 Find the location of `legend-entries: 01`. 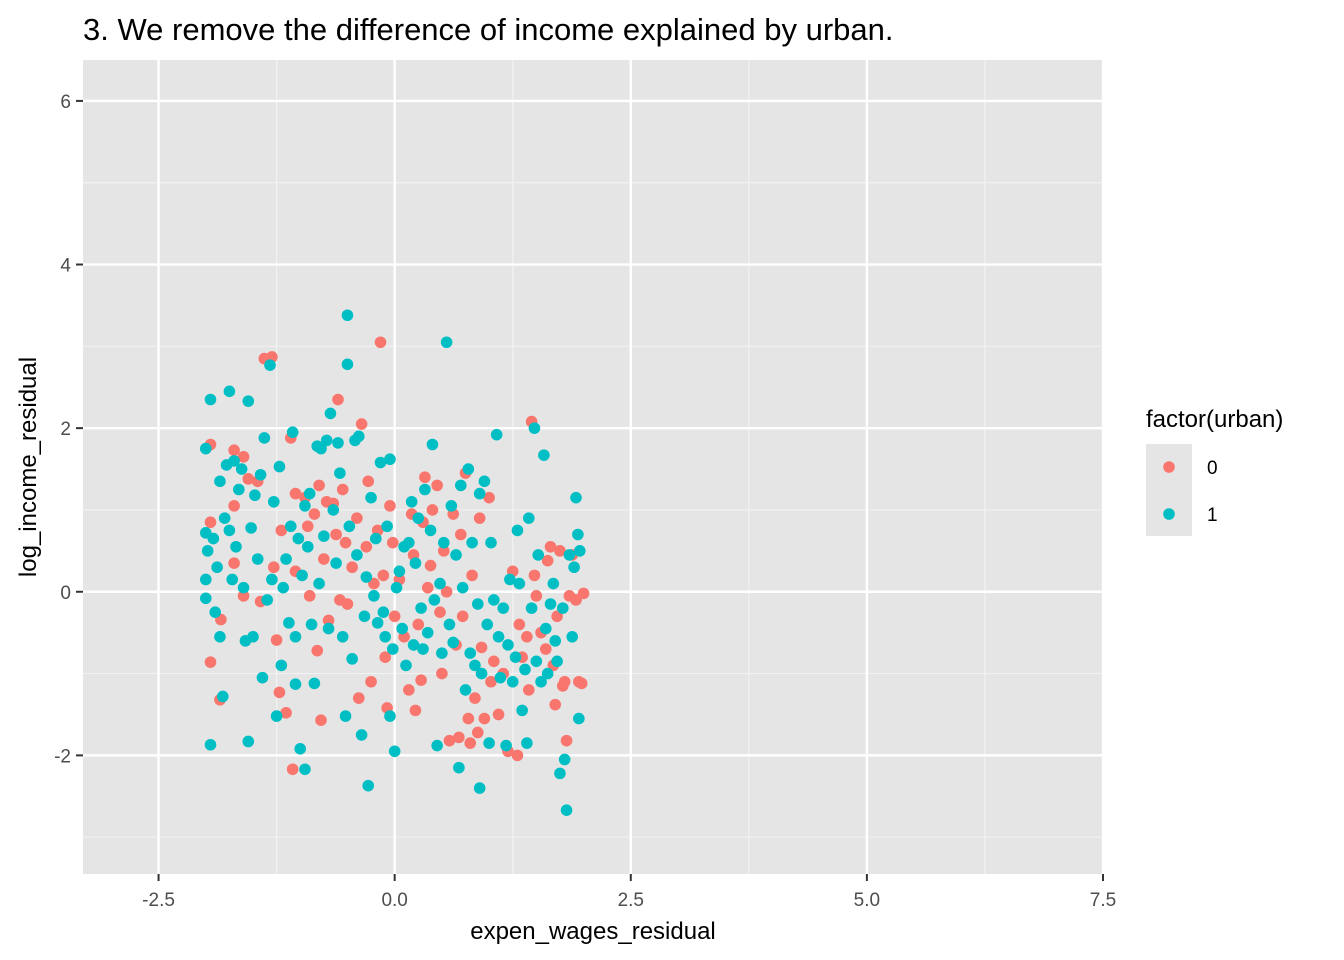

legend-entries: 01 is located at coordinates (1190, 492).